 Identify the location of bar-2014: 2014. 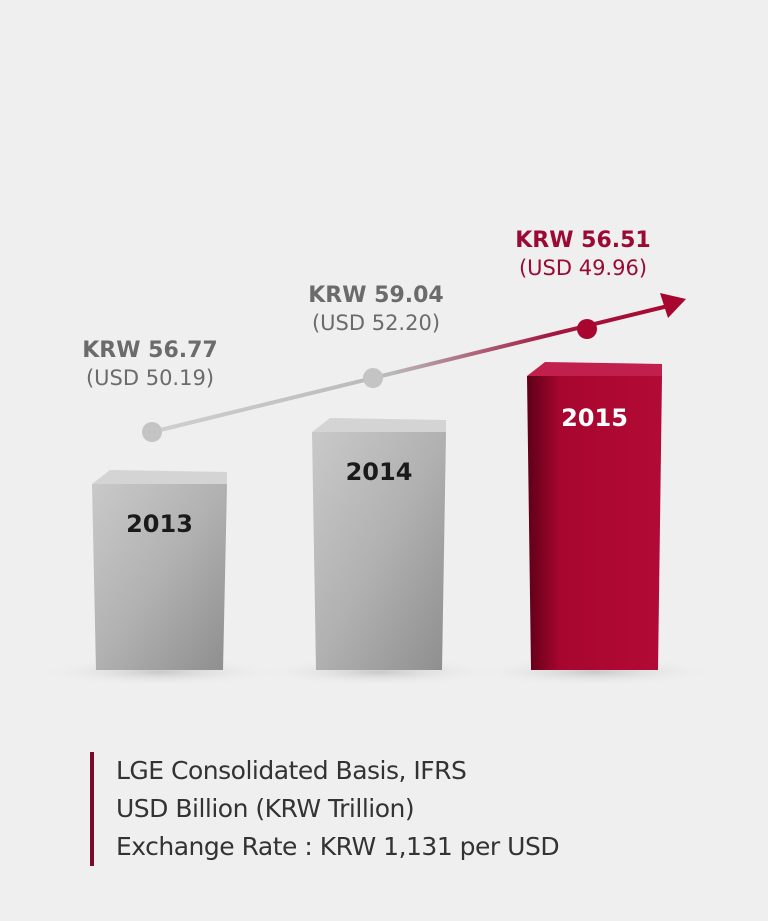
(379, 552).